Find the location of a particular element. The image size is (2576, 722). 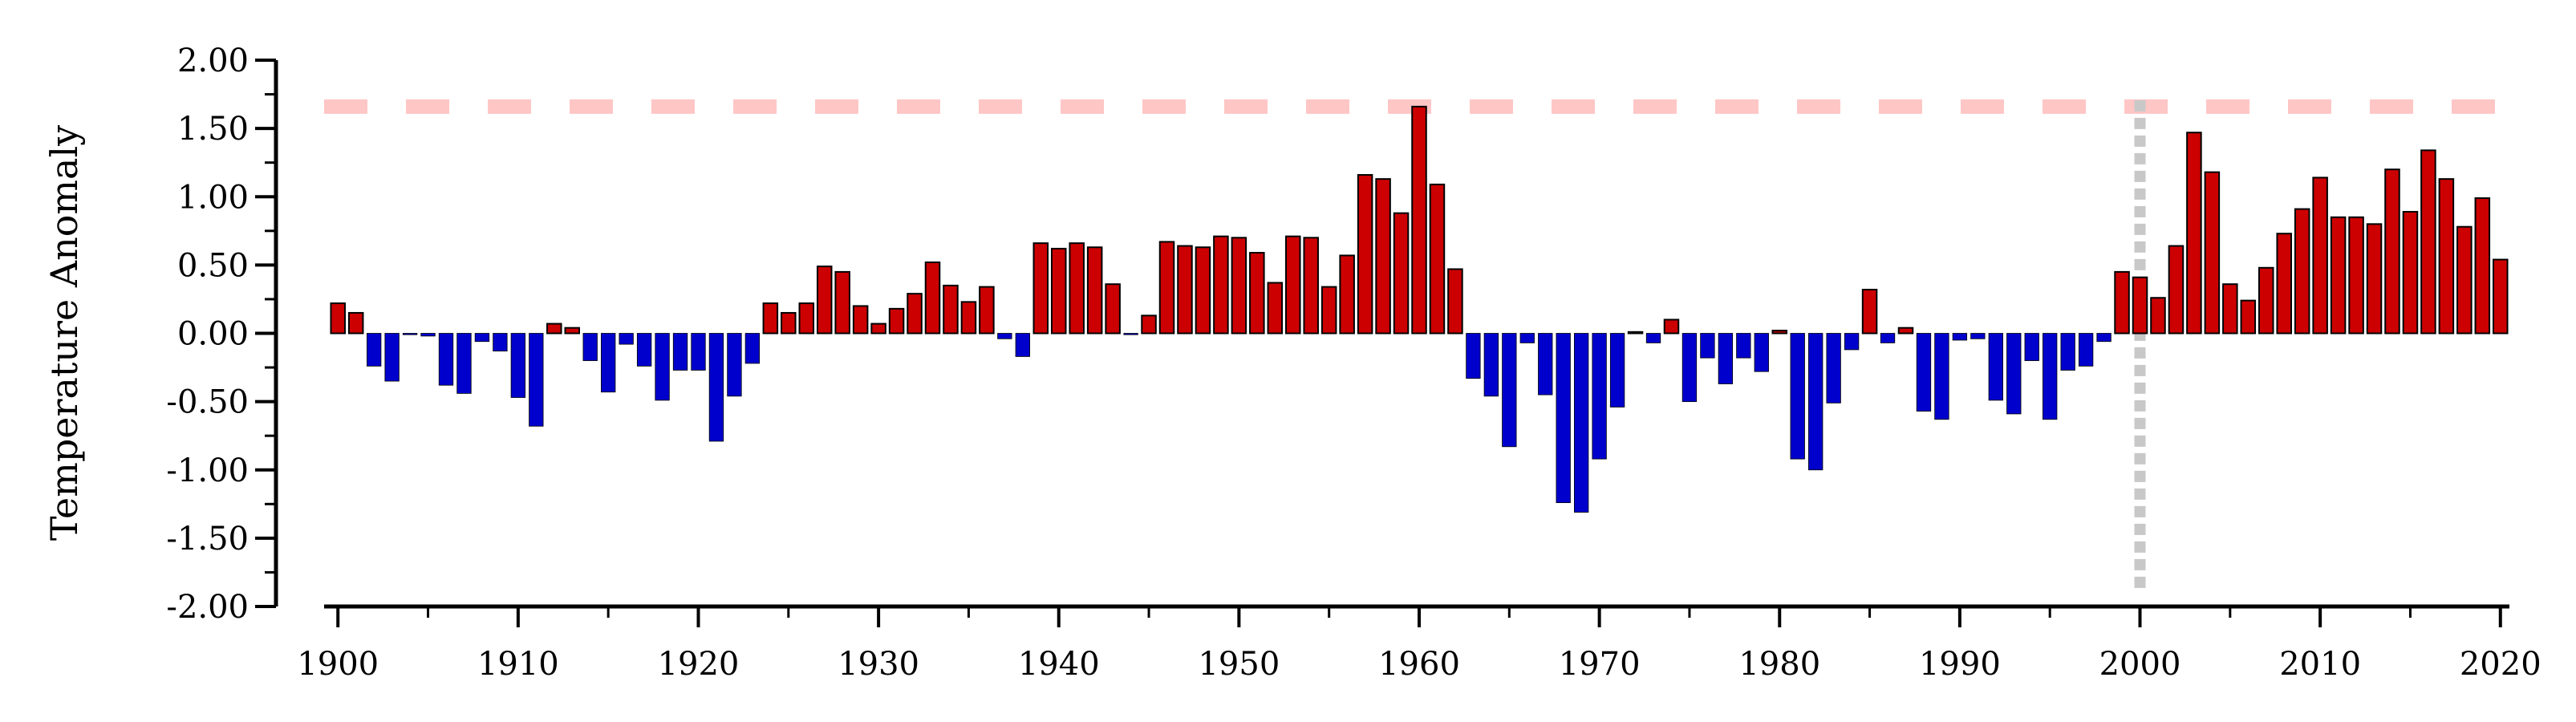

bar-1906 is located at coordinates (446, 359).